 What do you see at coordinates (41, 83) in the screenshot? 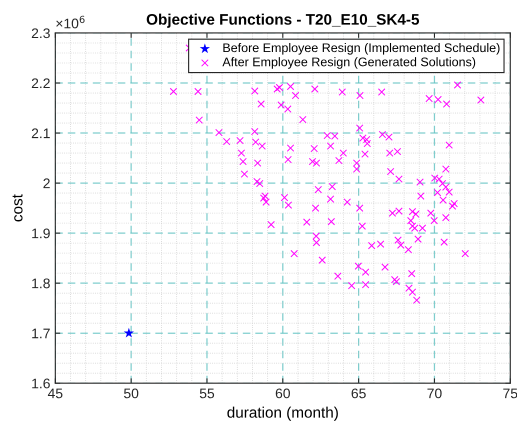
I see `y-tick-label: 2.2` at bounding box center [41, 83].